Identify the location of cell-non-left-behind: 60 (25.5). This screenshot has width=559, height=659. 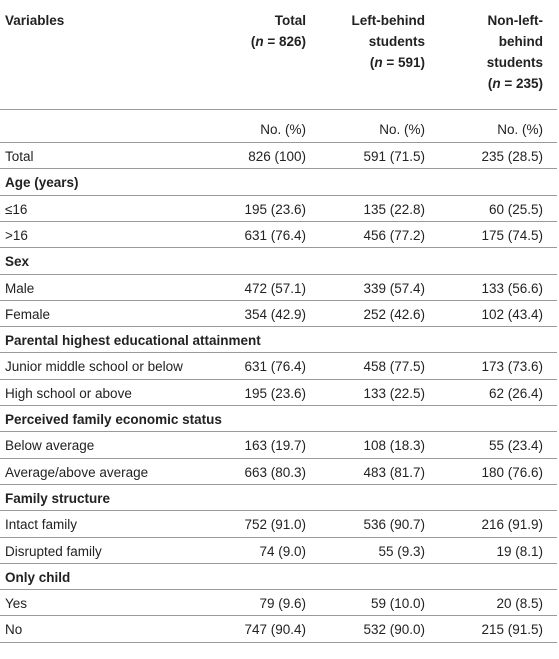
(515, 209).